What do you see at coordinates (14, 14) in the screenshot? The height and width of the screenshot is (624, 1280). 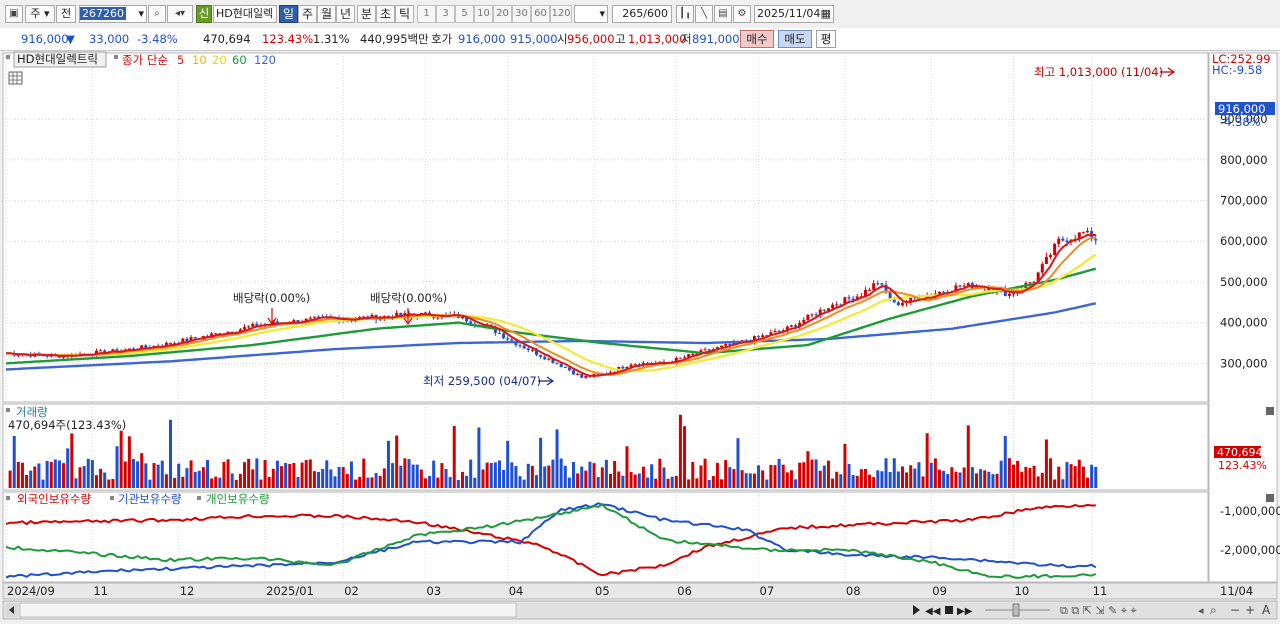 I see `window-icon: ▣` at bounding box center [14, 14].